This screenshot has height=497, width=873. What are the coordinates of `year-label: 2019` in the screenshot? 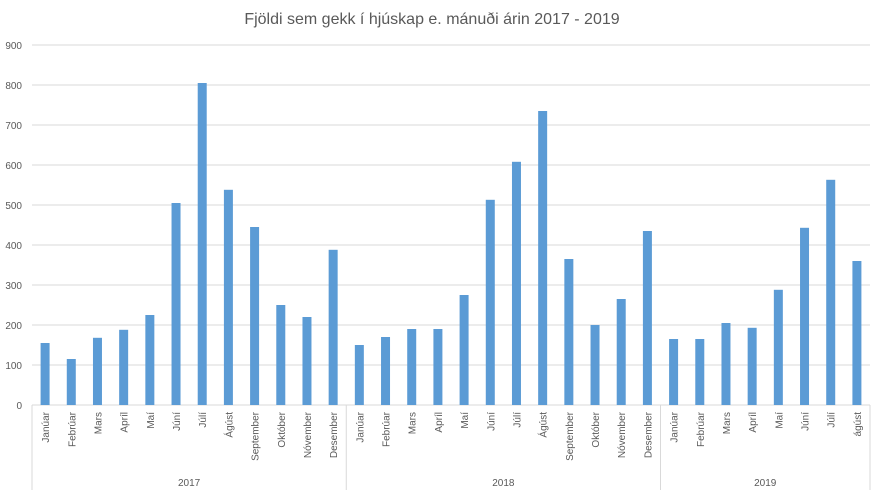 It's located at (765, 483).